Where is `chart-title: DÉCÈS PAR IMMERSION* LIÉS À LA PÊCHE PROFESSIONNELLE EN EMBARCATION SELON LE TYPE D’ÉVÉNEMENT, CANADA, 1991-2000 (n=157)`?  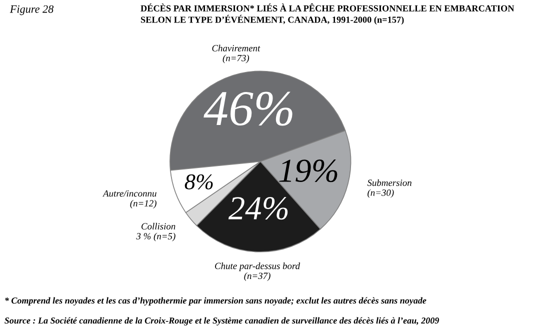
chart-title: DÉCÈS PAR IMMERSION* LIÉS À LA PÊCHE PROFESSIONNELLE EN EMBARCATION SELON LE TYPE D’ÉVÉNEMENT, CANADA, 1991-2000 (n=157) is located at coordinates (327, 14).